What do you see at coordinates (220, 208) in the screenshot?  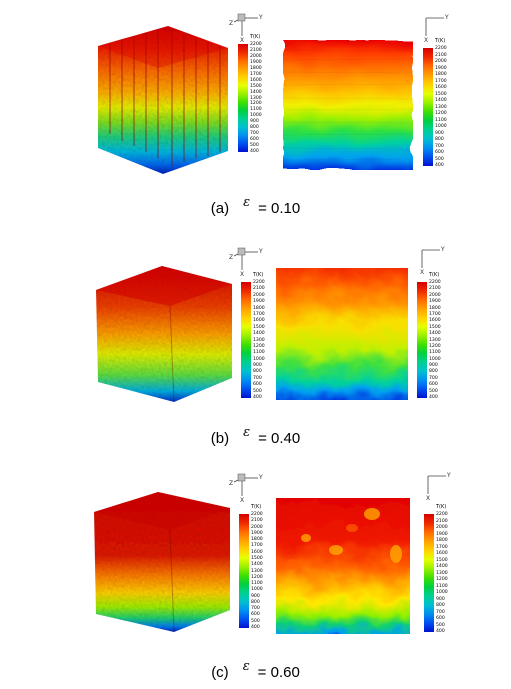 I see `caption-label: (a)` at bounding box center [220, 208].